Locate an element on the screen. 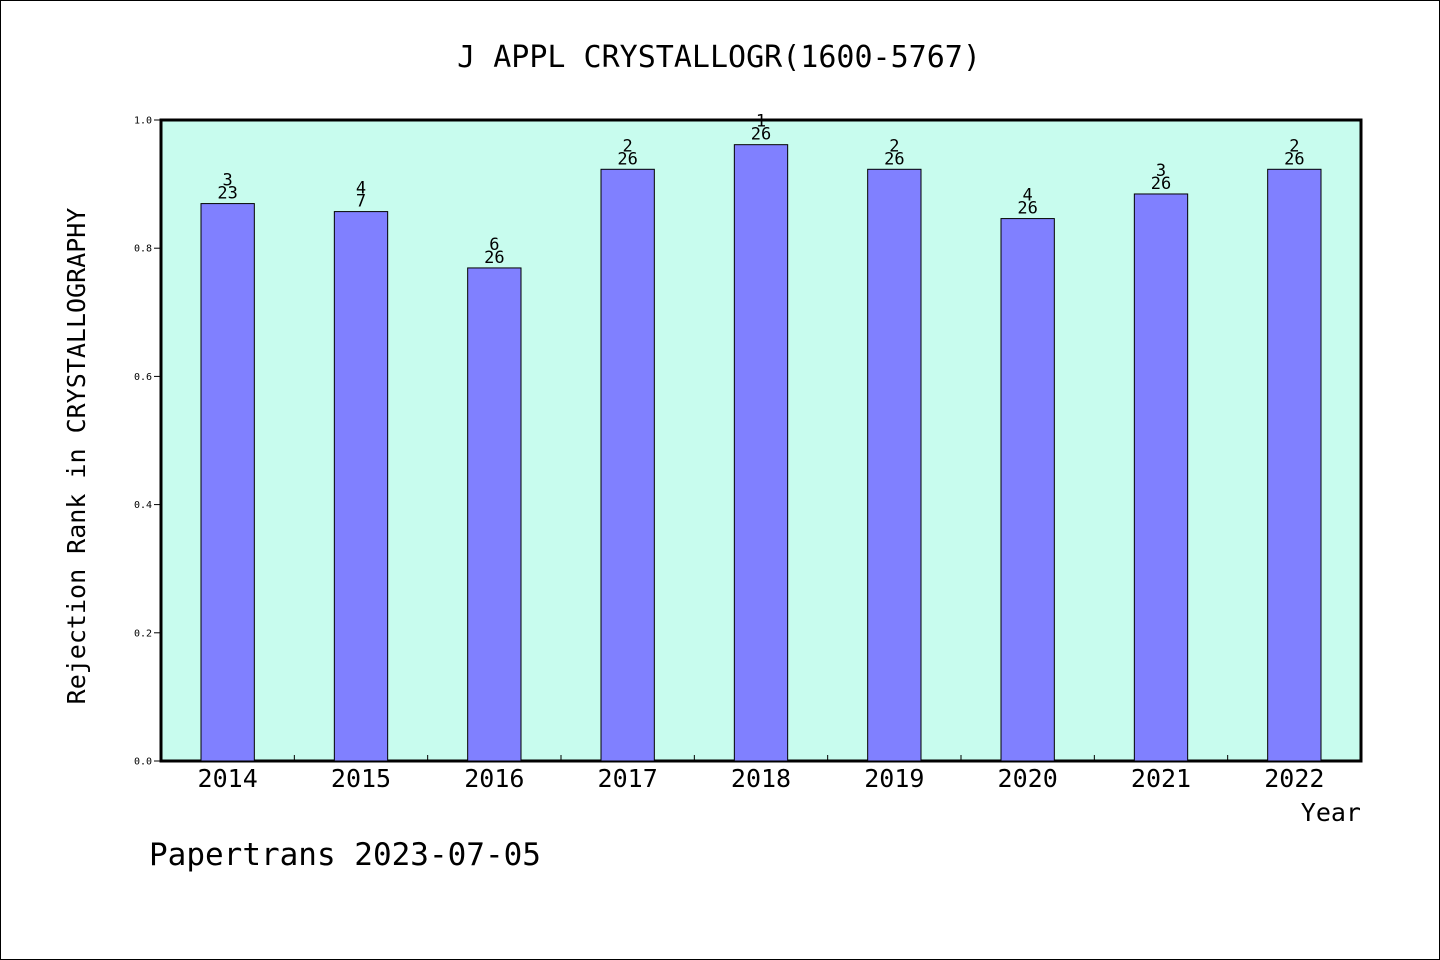 The width and height of the screenshot is (1440, 960). x-tick-label: 2018 is located at coordinates (761, 778).